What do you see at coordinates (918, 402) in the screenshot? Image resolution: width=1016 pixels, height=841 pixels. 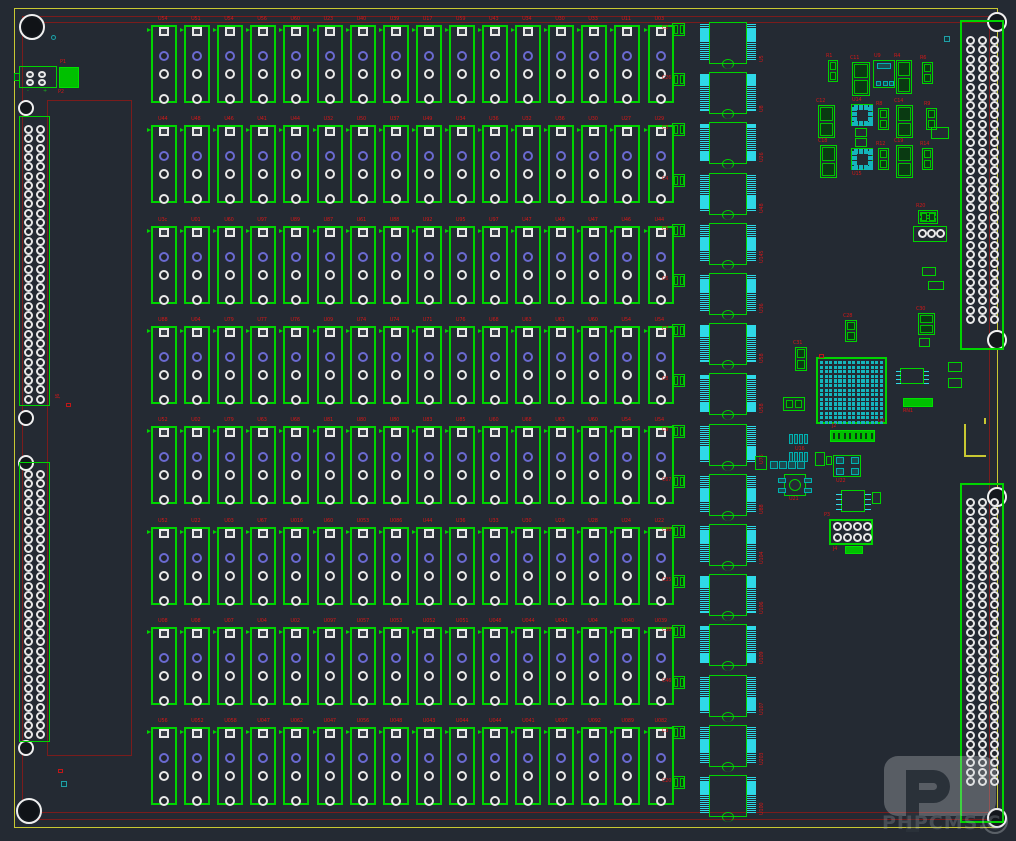 I see `passive-block` at bounding box center [918, 402].